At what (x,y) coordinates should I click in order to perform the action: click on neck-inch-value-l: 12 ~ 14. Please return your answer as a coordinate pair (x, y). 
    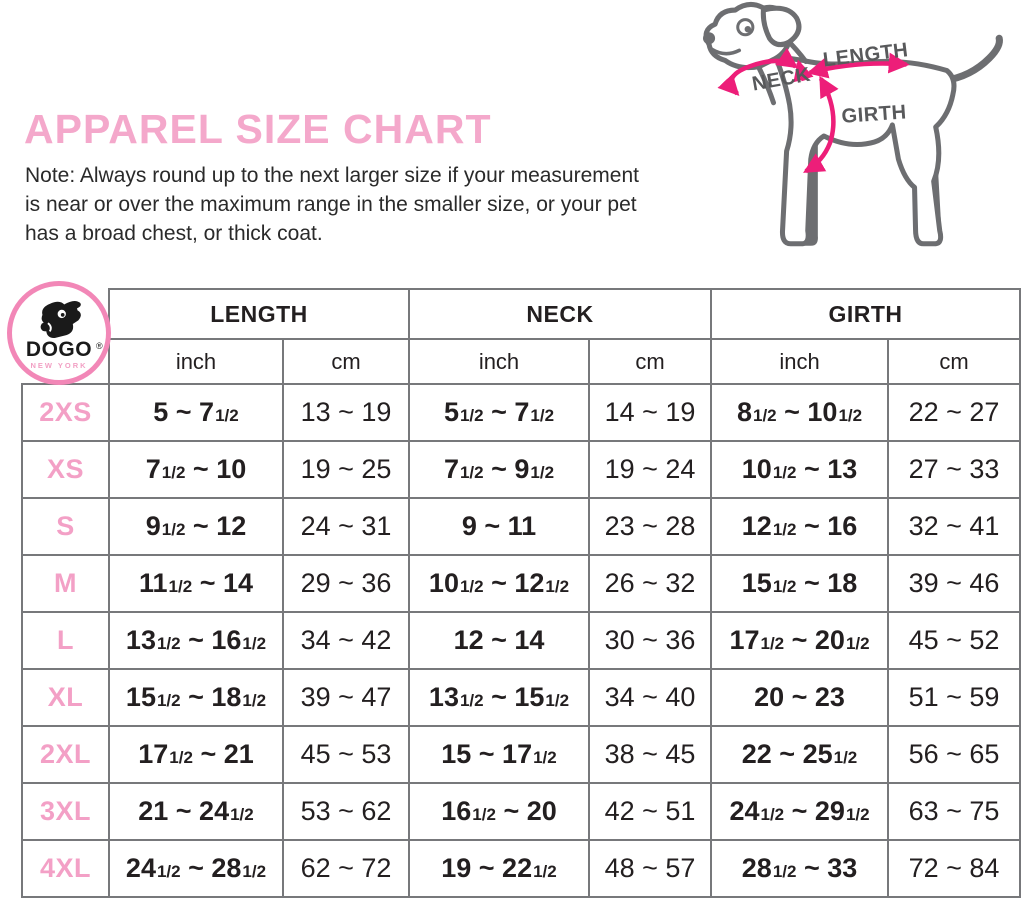
    Looking at the image, I should click on (499, 640).